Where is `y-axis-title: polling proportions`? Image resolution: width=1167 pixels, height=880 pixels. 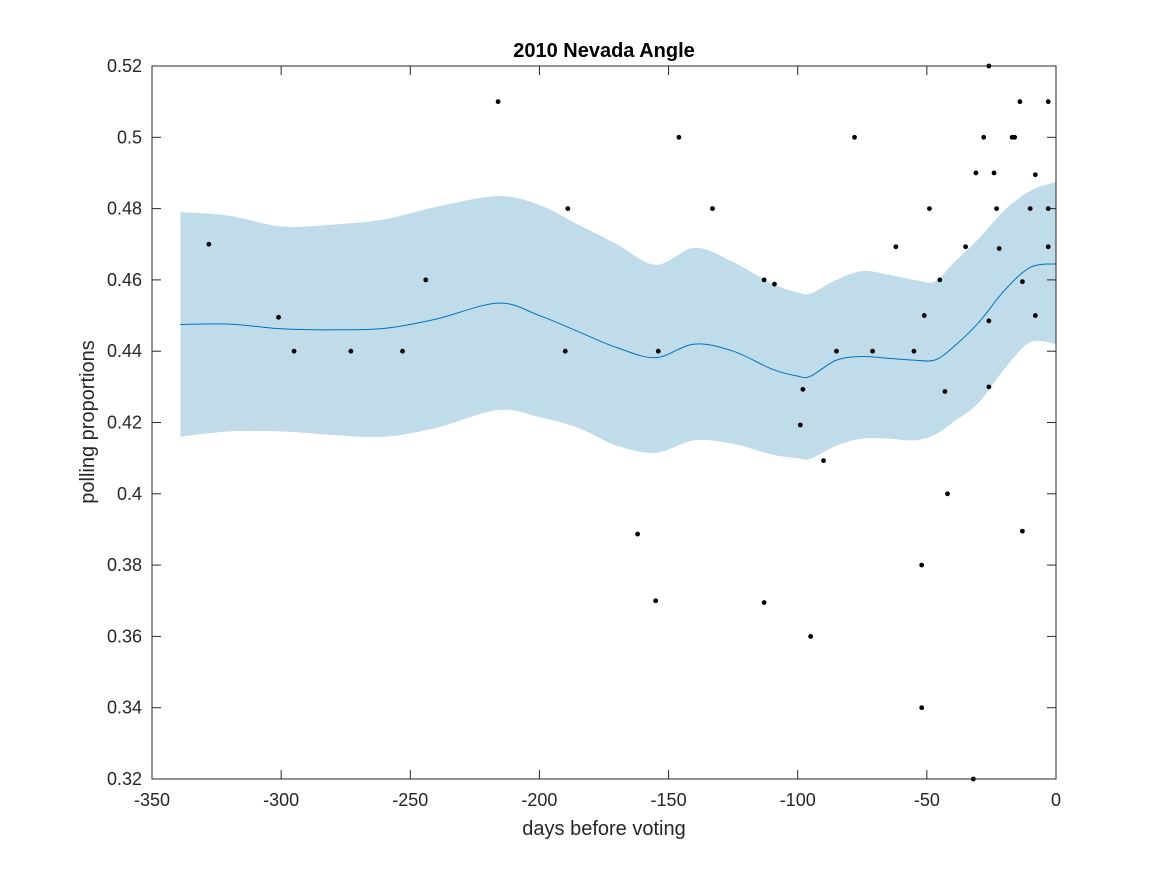 y-axis-title: polling proportions is located at coordinates (88, 421).